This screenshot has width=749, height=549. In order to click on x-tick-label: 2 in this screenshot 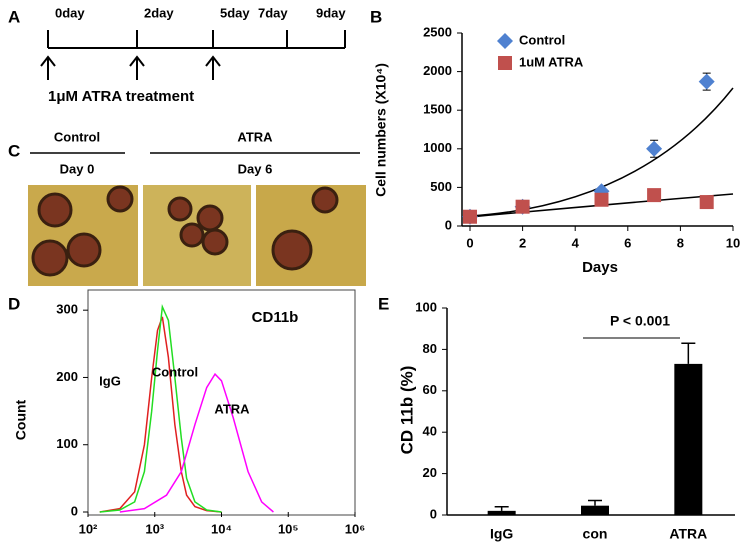, I will do `click(522, 242)`.